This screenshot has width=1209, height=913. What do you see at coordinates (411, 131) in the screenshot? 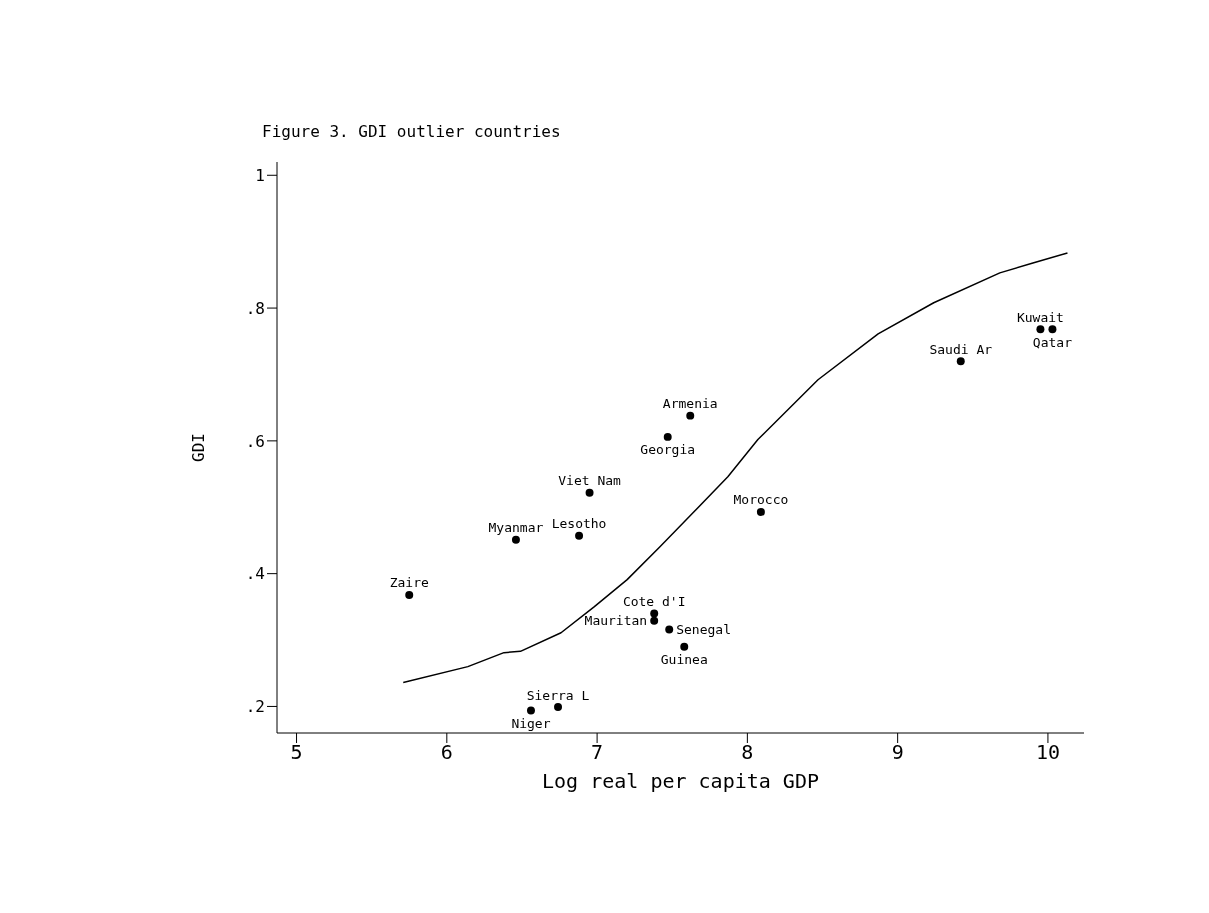
I see `chart-title: Figure 3. GDI outlier countries` at bounding box center [411, 131].